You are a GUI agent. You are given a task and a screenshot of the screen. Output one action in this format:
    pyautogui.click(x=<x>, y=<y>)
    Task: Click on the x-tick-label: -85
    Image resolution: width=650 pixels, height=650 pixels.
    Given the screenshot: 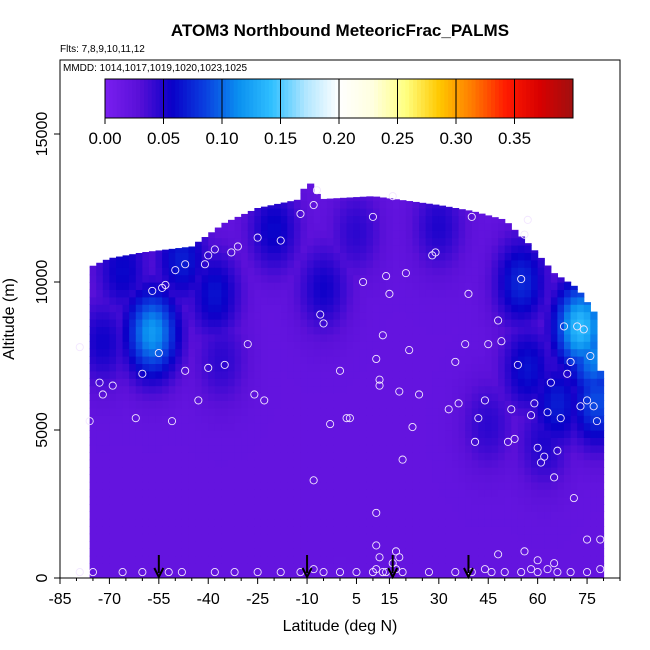 What is the action you would take?
    pyautogui.click(x=59, y=599)
    